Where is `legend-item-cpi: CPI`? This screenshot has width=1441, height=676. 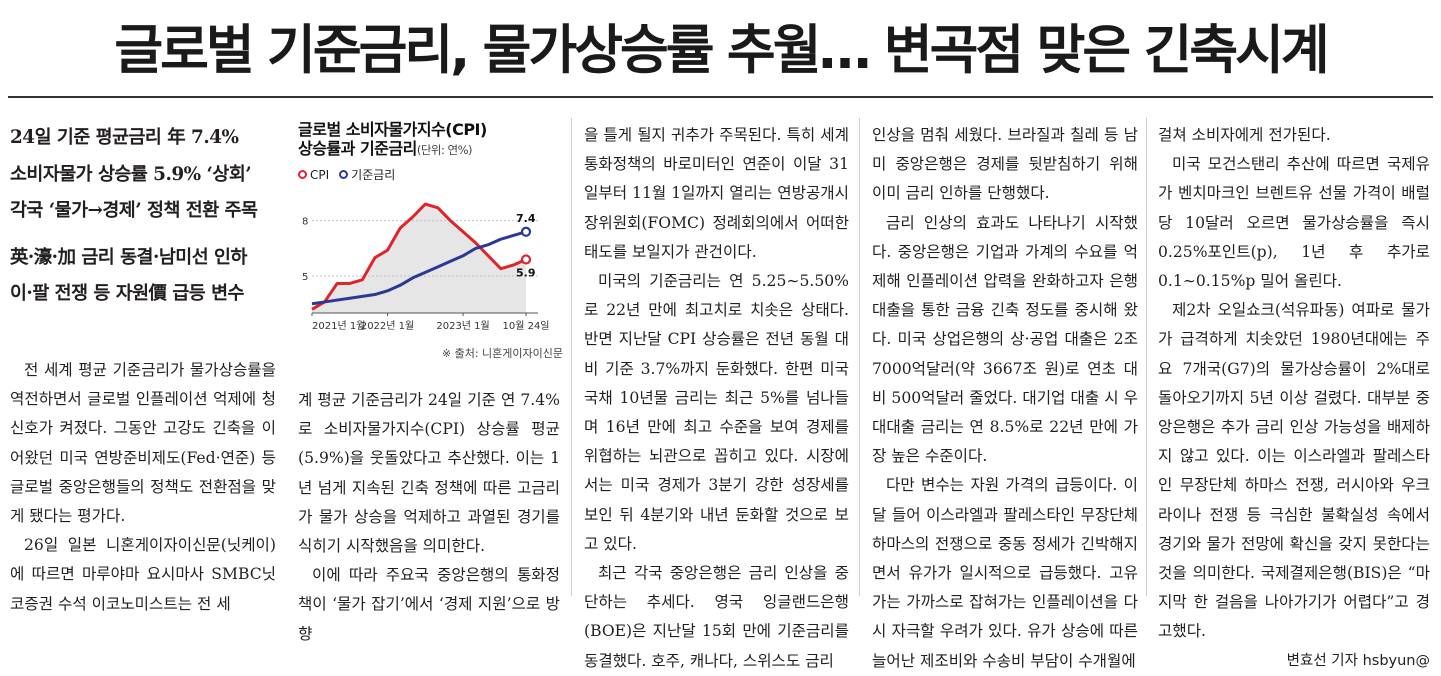
legend-item-cpi: CPI is located at coordinates (313, 175).